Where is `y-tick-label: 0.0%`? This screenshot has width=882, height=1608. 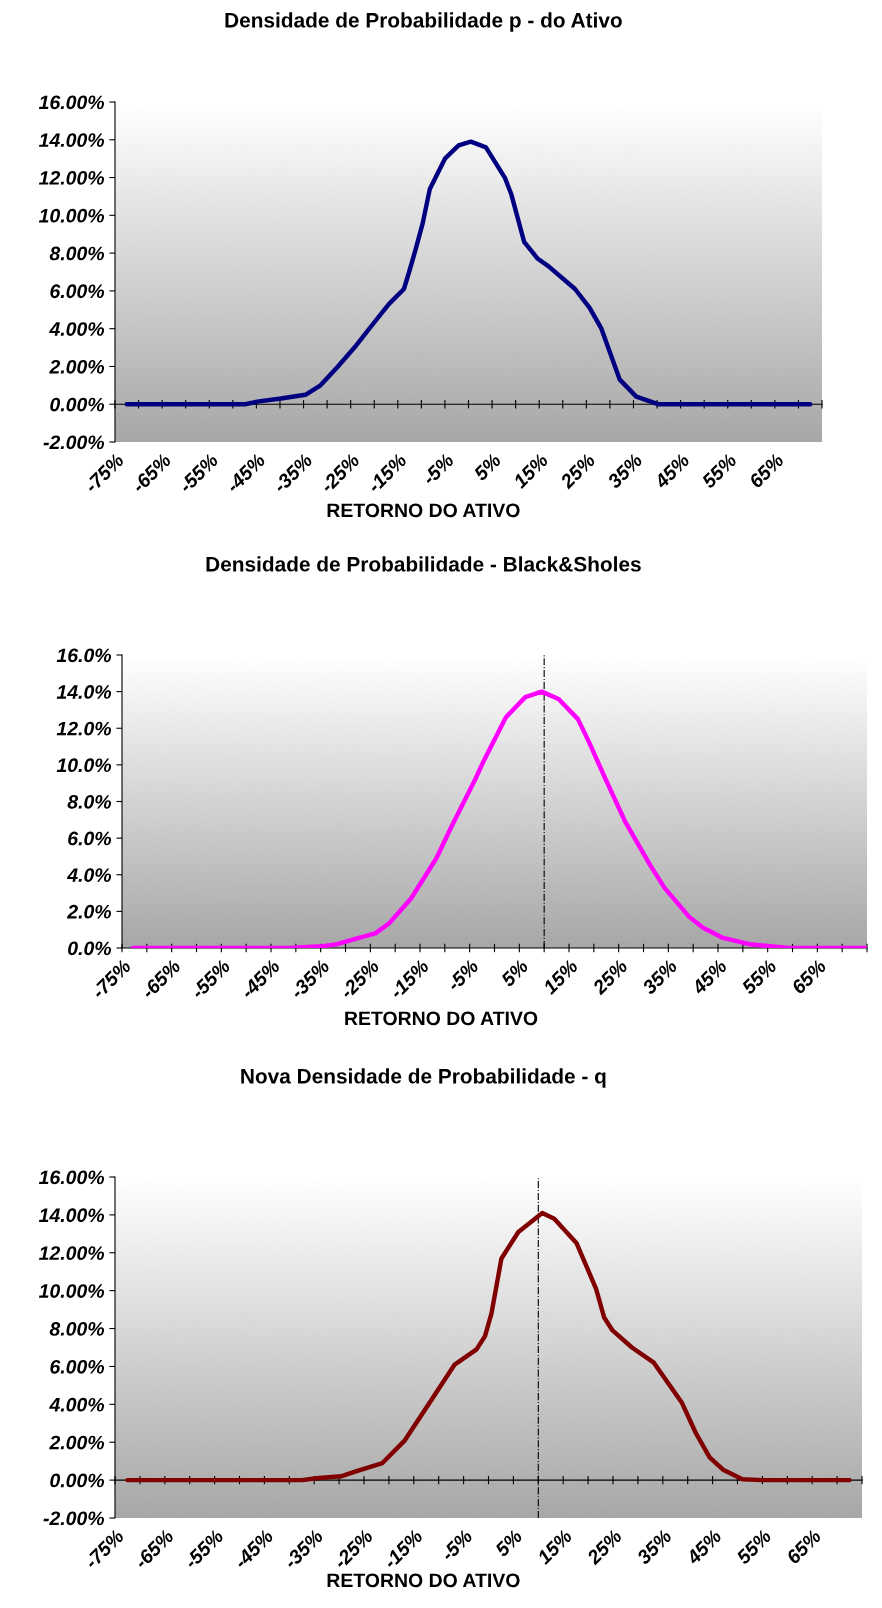
y-tick-label: 0.0% is located at coordinates (90, 948).